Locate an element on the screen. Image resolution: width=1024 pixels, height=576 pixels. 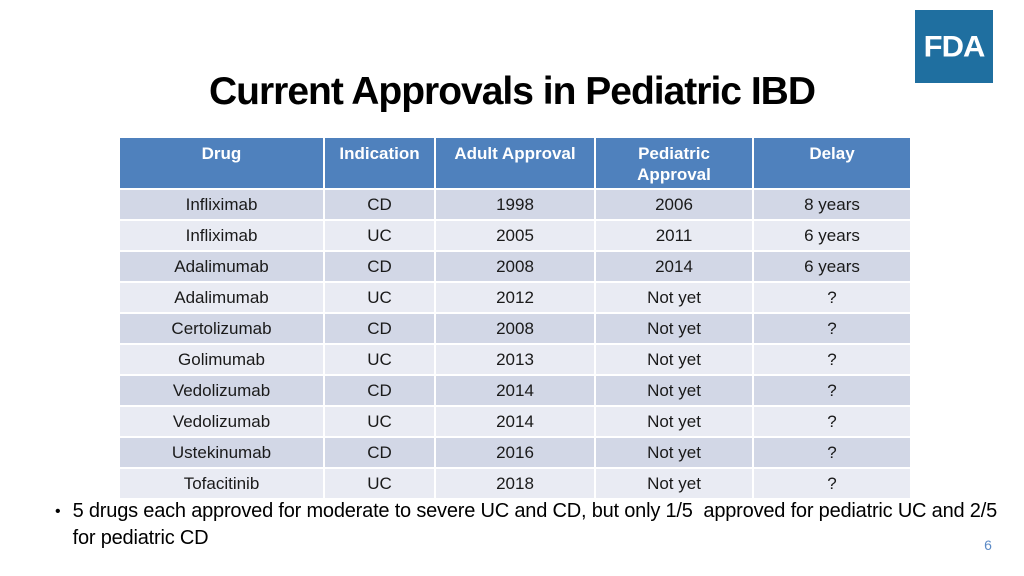
table-cell: Golimumab is located at coordinates (221, 359).